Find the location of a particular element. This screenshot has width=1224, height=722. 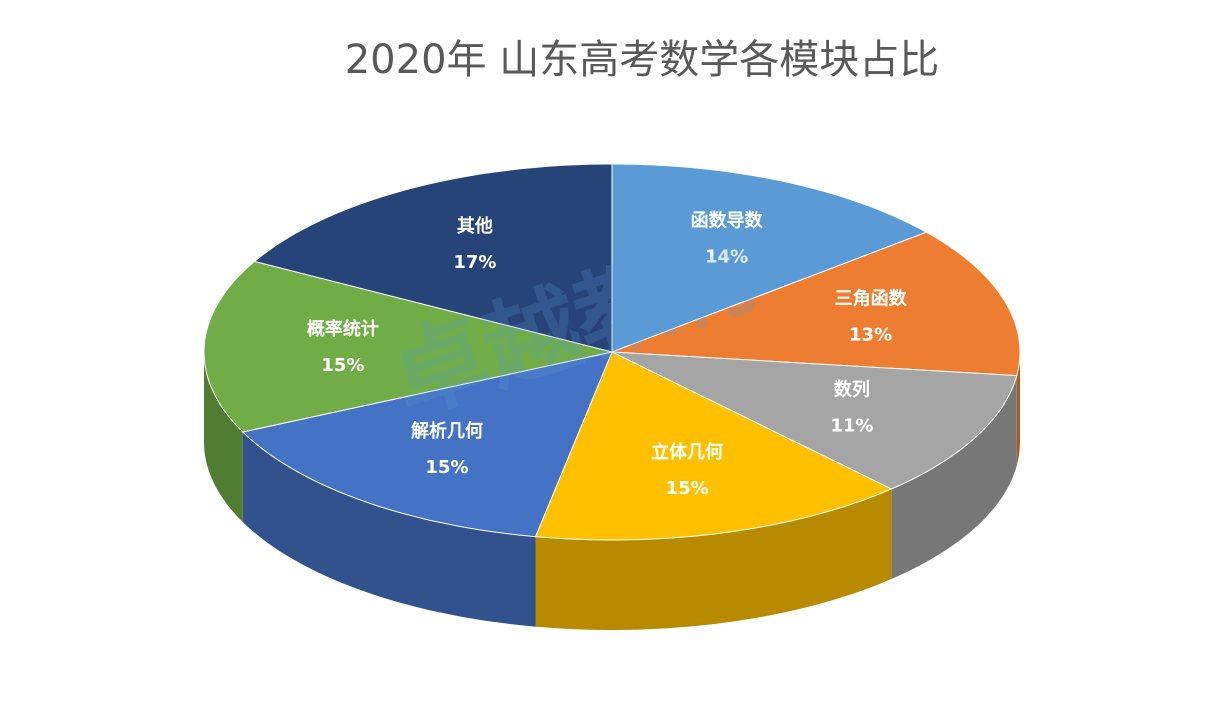

slice-category-label: 其他 is located at coordinates (475, 226).